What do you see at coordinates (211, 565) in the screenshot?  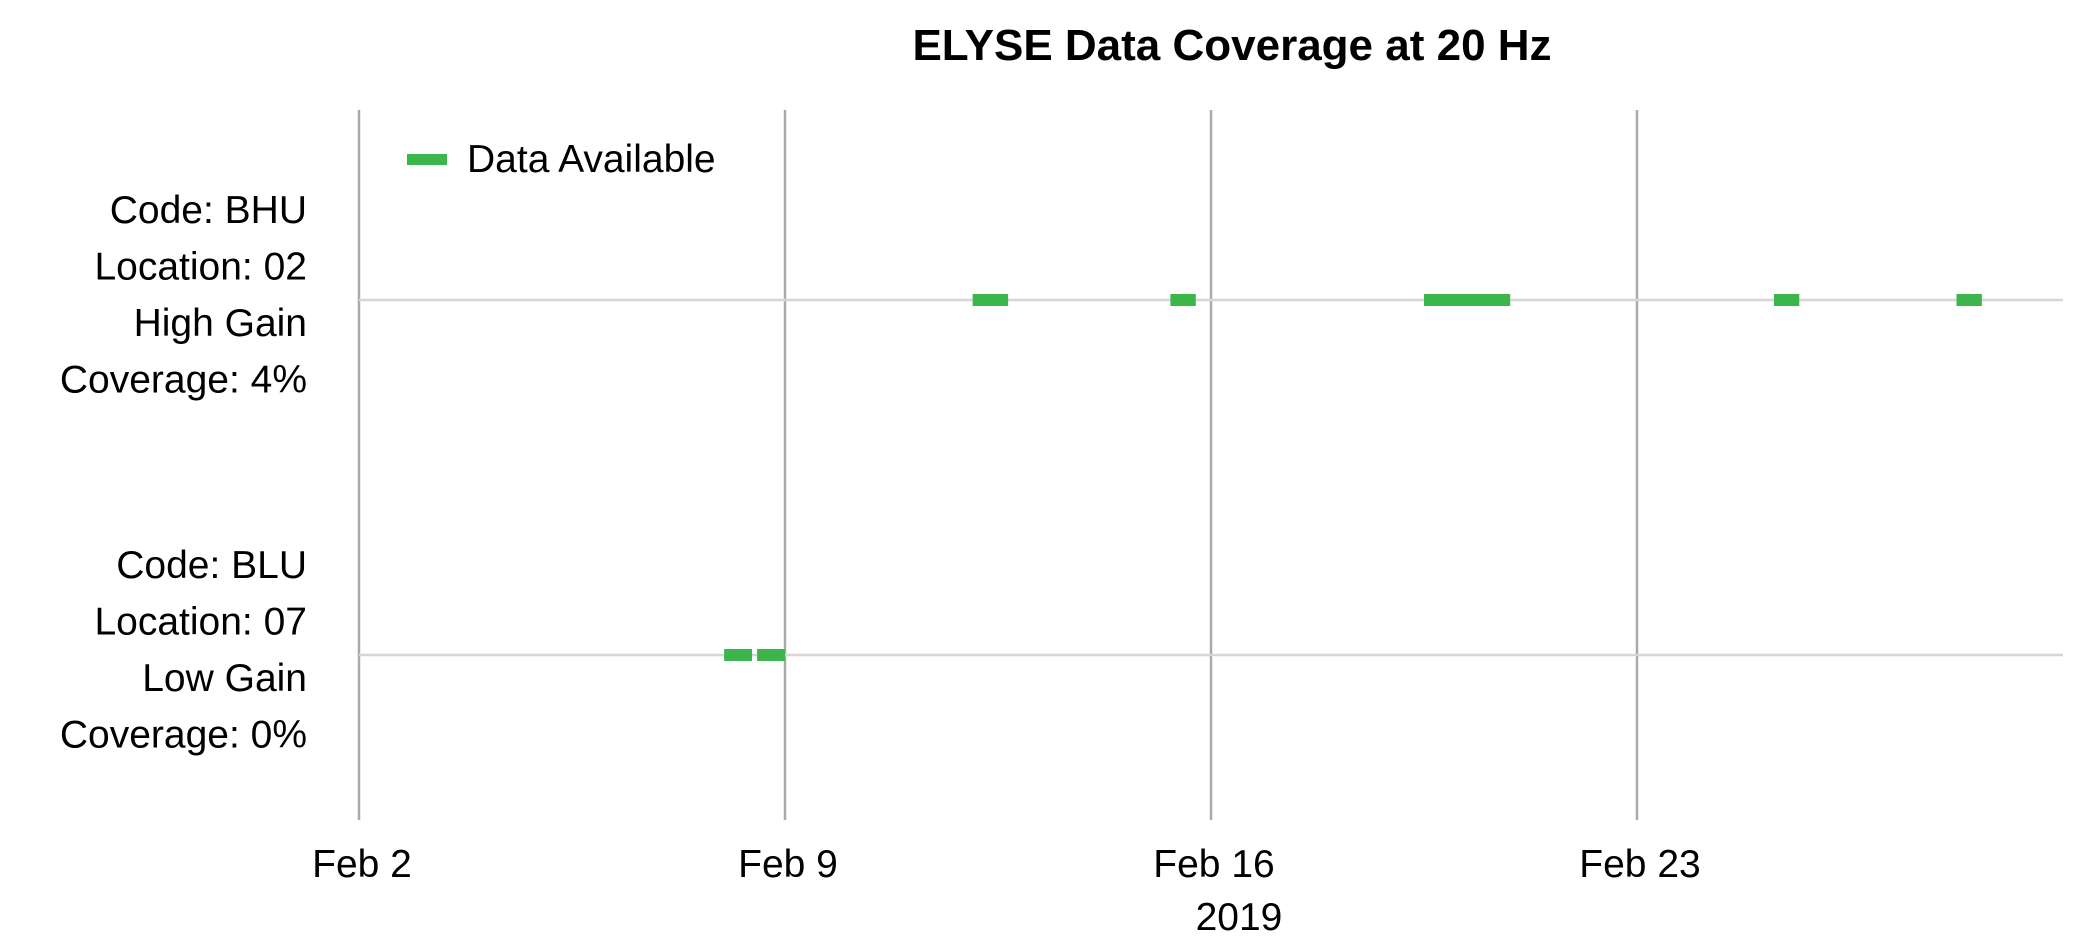 I see `row-label-line: Code: BLU` at bounding box center [211, 565].